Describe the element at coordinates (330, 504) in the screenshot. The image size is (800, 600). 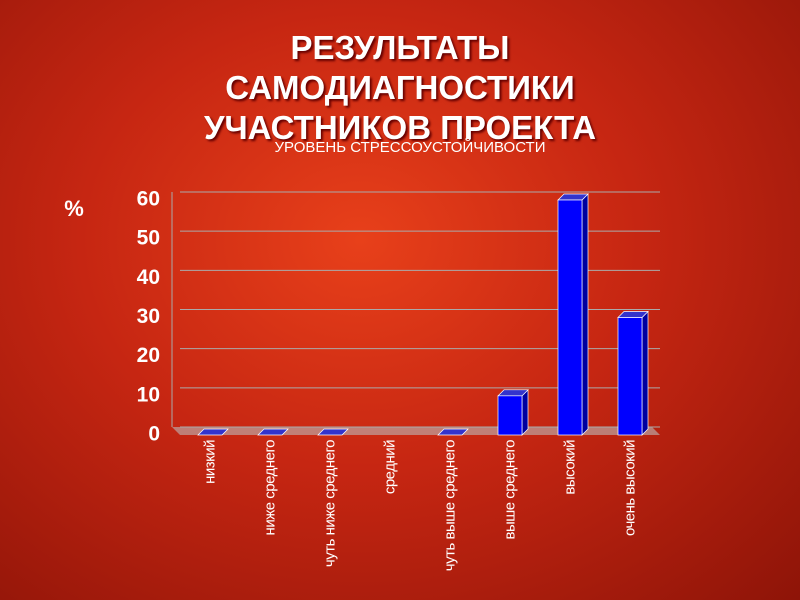
I see `x-tick-label: чуть ниже среднего` at that location.